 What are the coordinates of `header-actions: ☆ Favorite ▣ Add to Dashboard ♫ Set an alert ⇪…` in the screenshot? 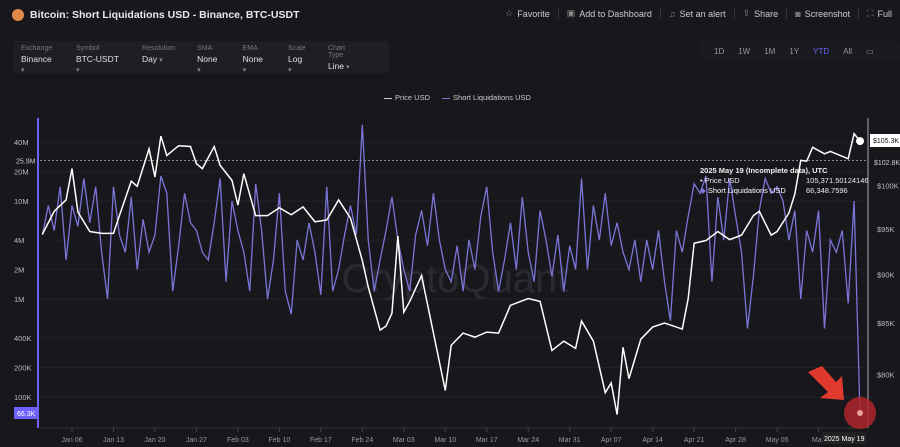 It's located at (698, 13).